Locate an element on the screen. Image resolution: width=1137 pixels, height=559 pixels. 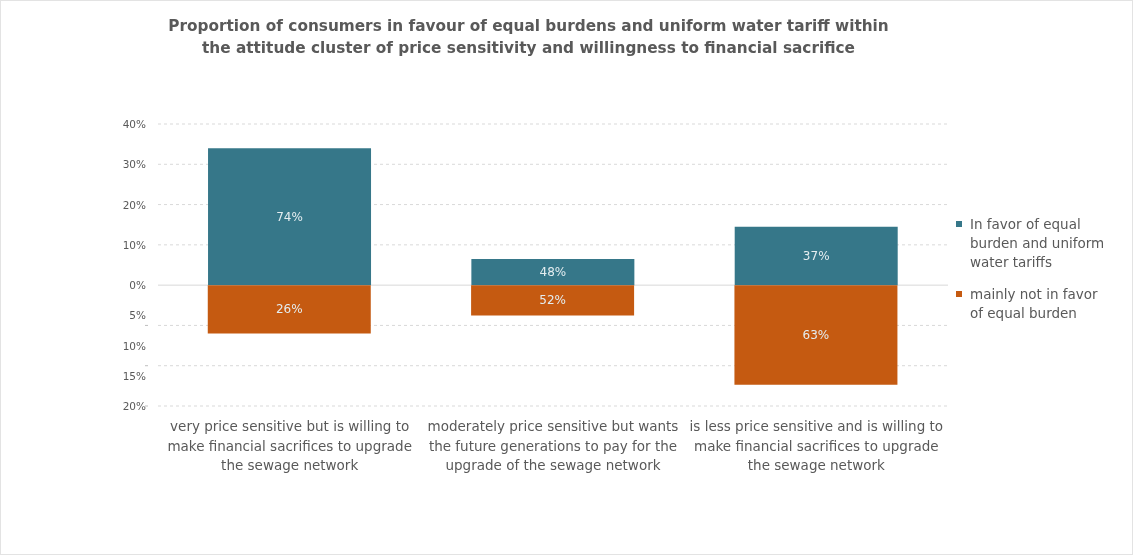
y2-tick-label: 5% is located at coordinates (138, 315).